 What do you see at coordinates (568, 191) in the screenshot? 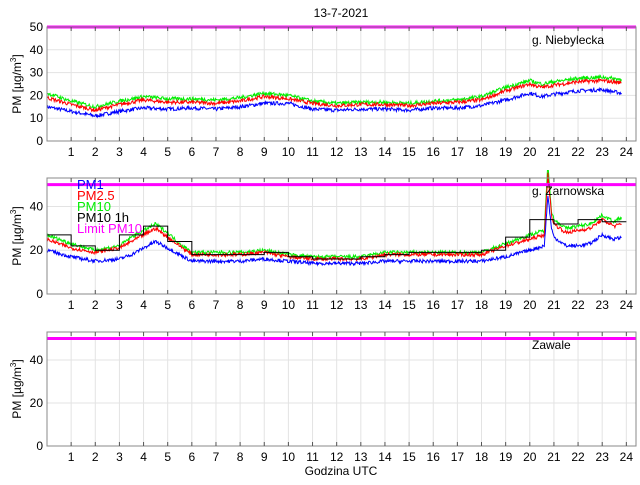
I see `station-label: g. Żarnowska` at bounding box center [568, 191].